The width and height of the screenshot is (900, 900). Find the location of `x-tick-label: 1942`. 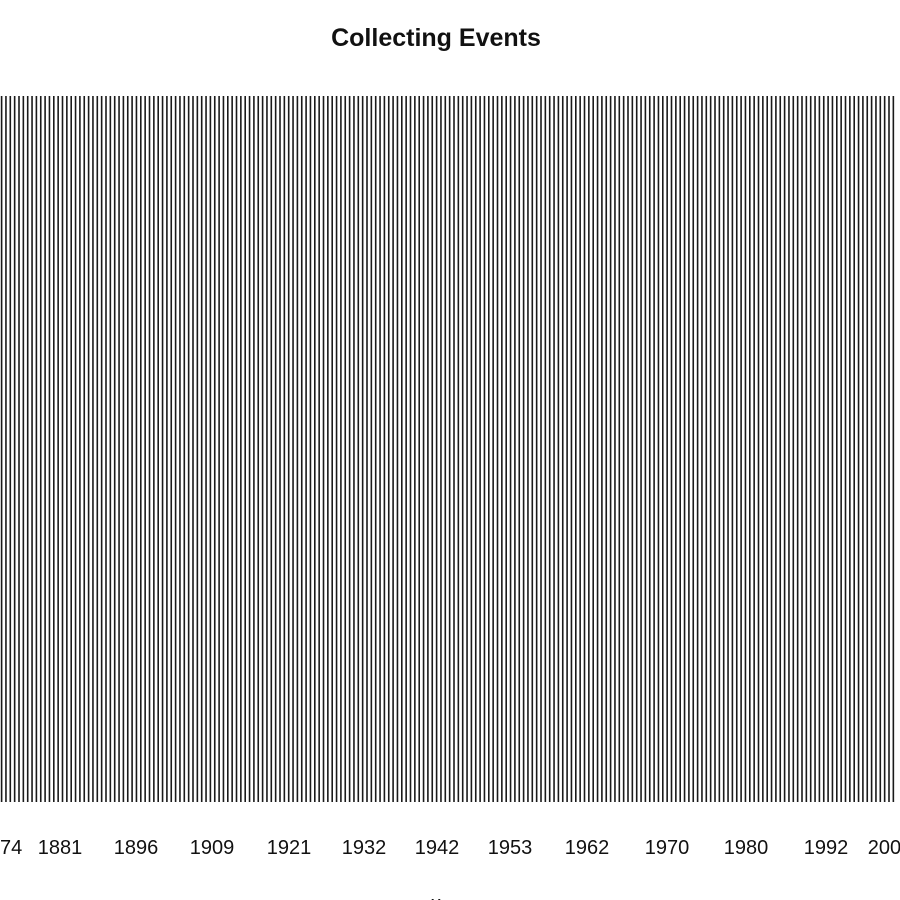

x-tick-label: 1942 is located at coordinates (437, 848).